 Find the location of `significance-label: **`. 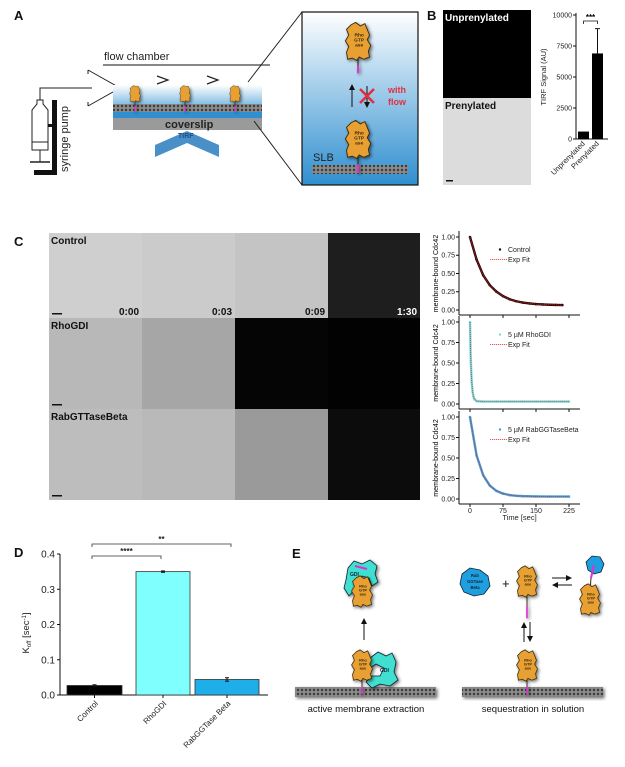

significance-label: ** is located at coordinates (161, 539).